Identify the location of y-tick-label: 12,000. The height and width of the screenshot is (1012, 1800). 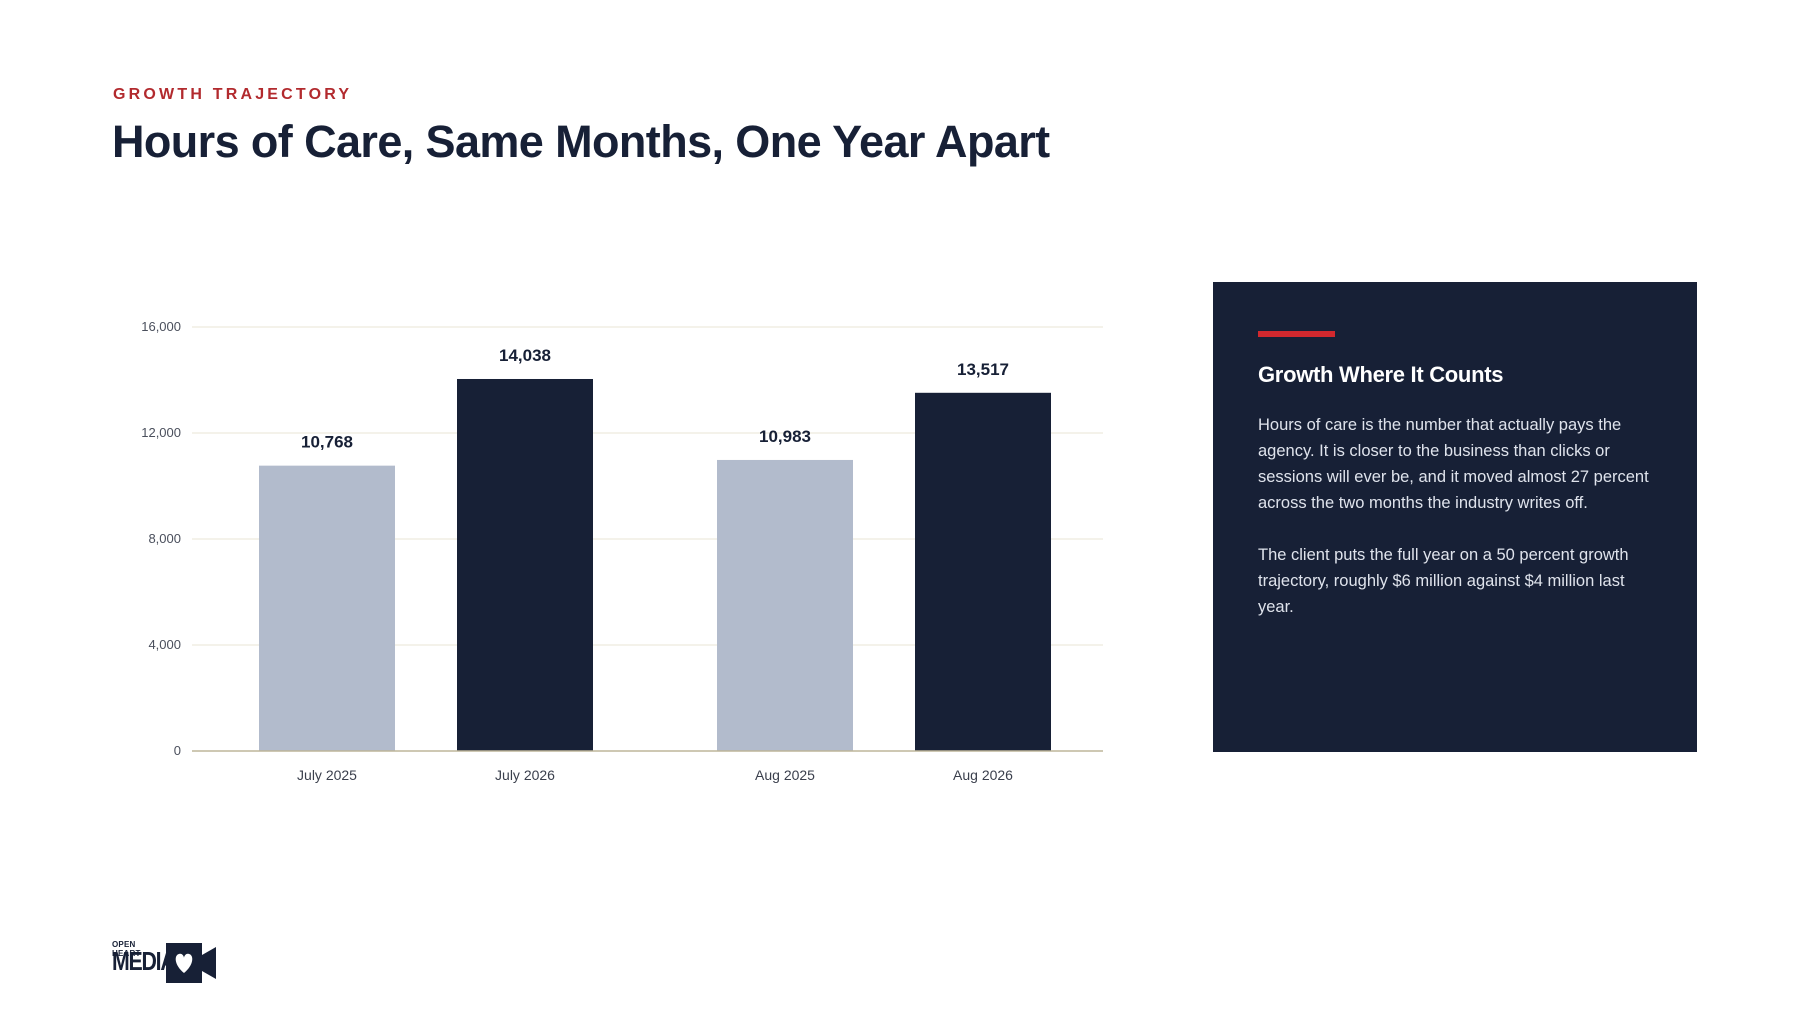
(161, 432).